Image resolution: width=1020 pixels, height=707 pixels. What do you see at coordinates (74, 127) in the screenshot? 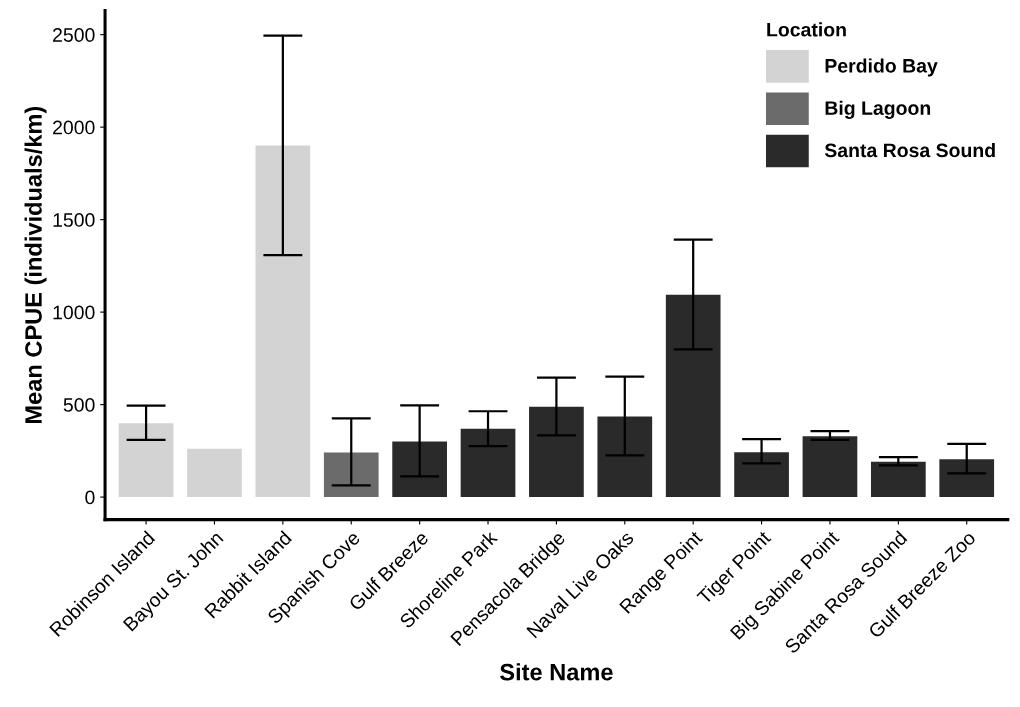
I see `y-tick-label: 2000` at bounding box center [74, 127].